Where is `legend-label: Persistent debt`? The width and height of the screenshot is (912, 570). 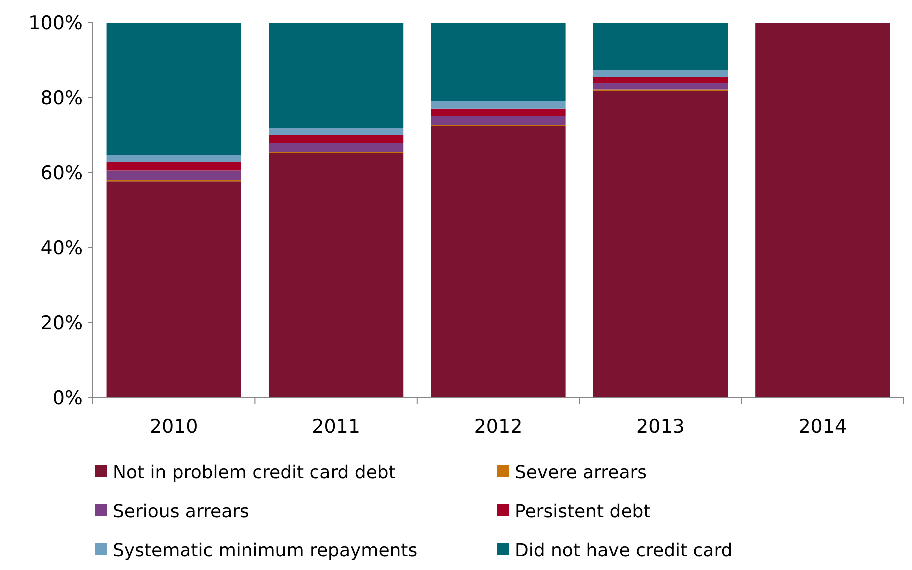
legend-label: Persistent debt is located at coordinates (583, 511).